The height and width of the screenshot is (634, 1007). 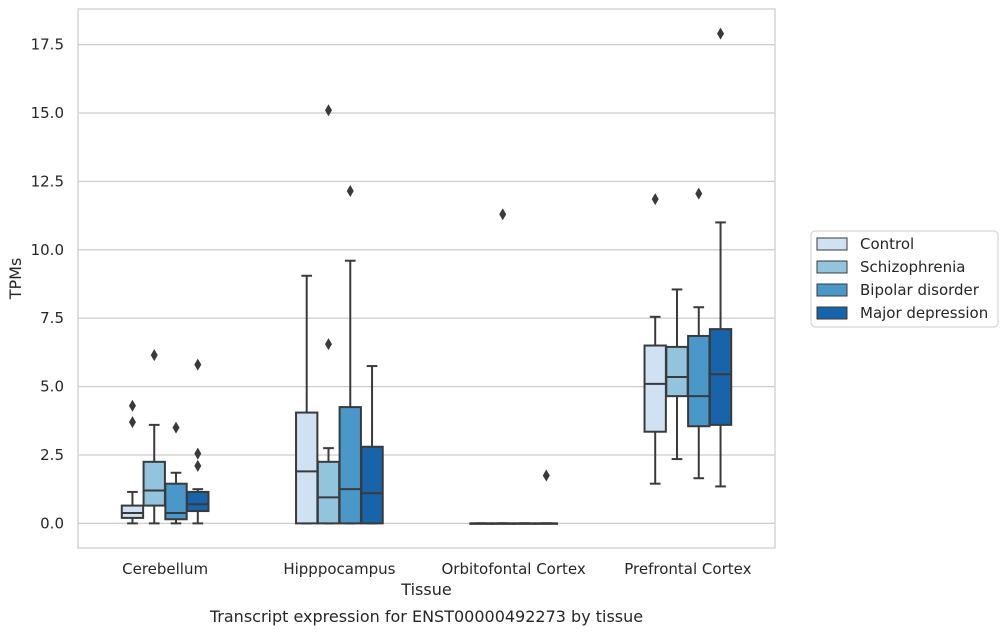 What do you see at coordinates (912, 267) in the screenshot?
I see `legend-entry-label: Schizophrenia` at bounding box center [912, 267].